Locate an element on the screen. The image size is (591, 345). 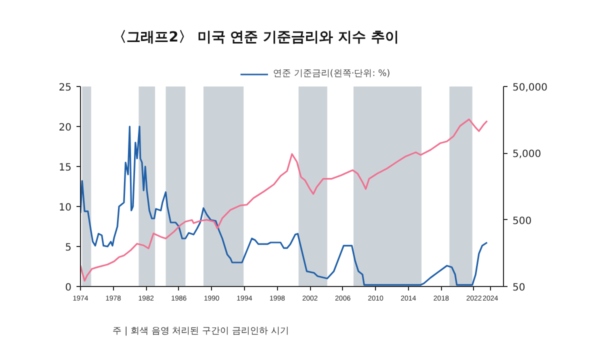
y2-tick-label: 5,000 is located at coordinates (527, 154).